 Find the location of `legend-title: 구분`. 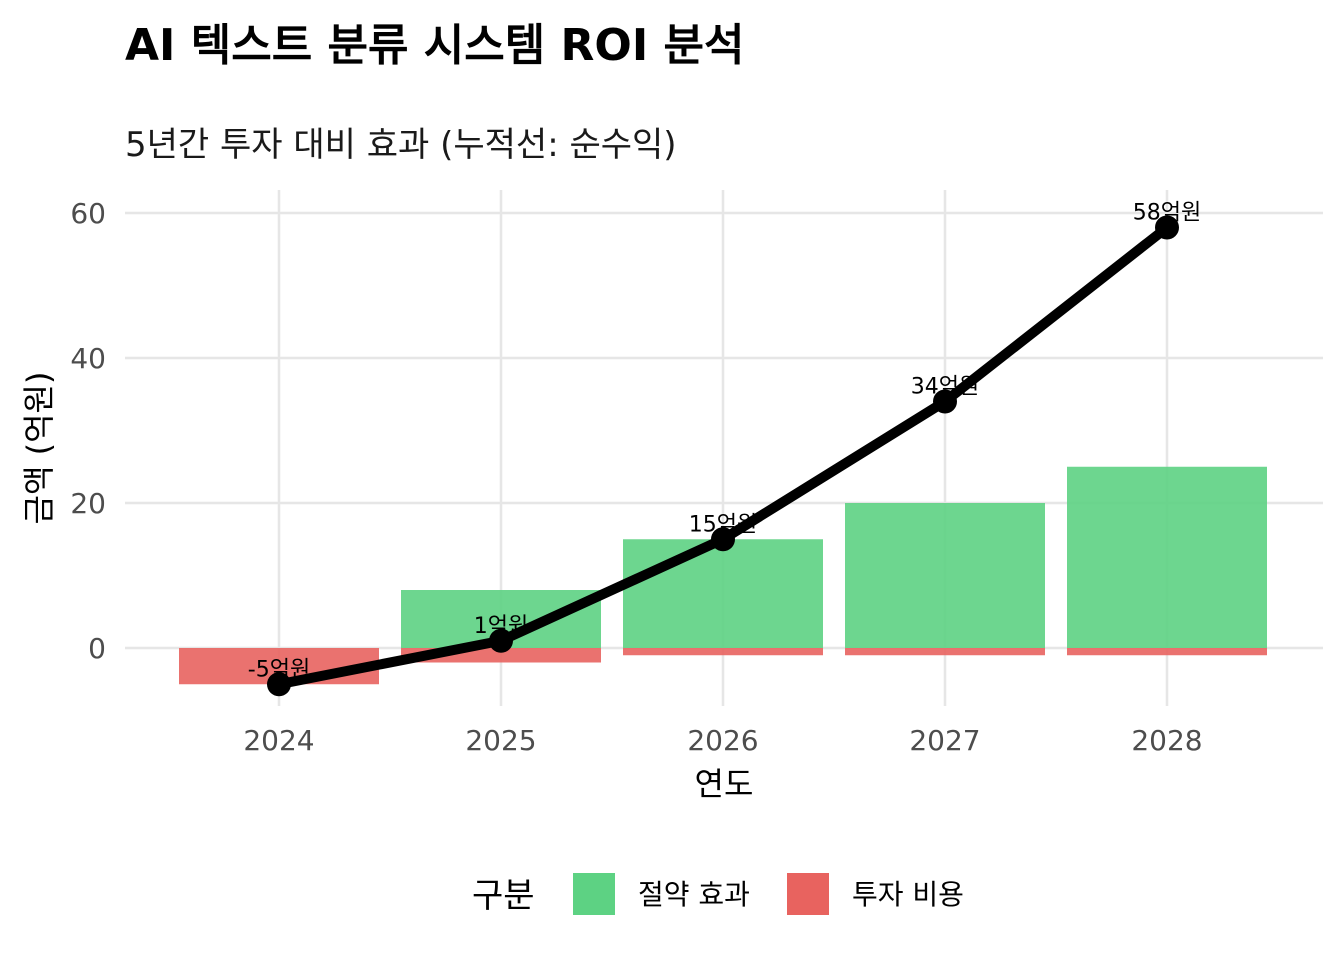

legend-title: 구분 is located at coordinates (503, 896).